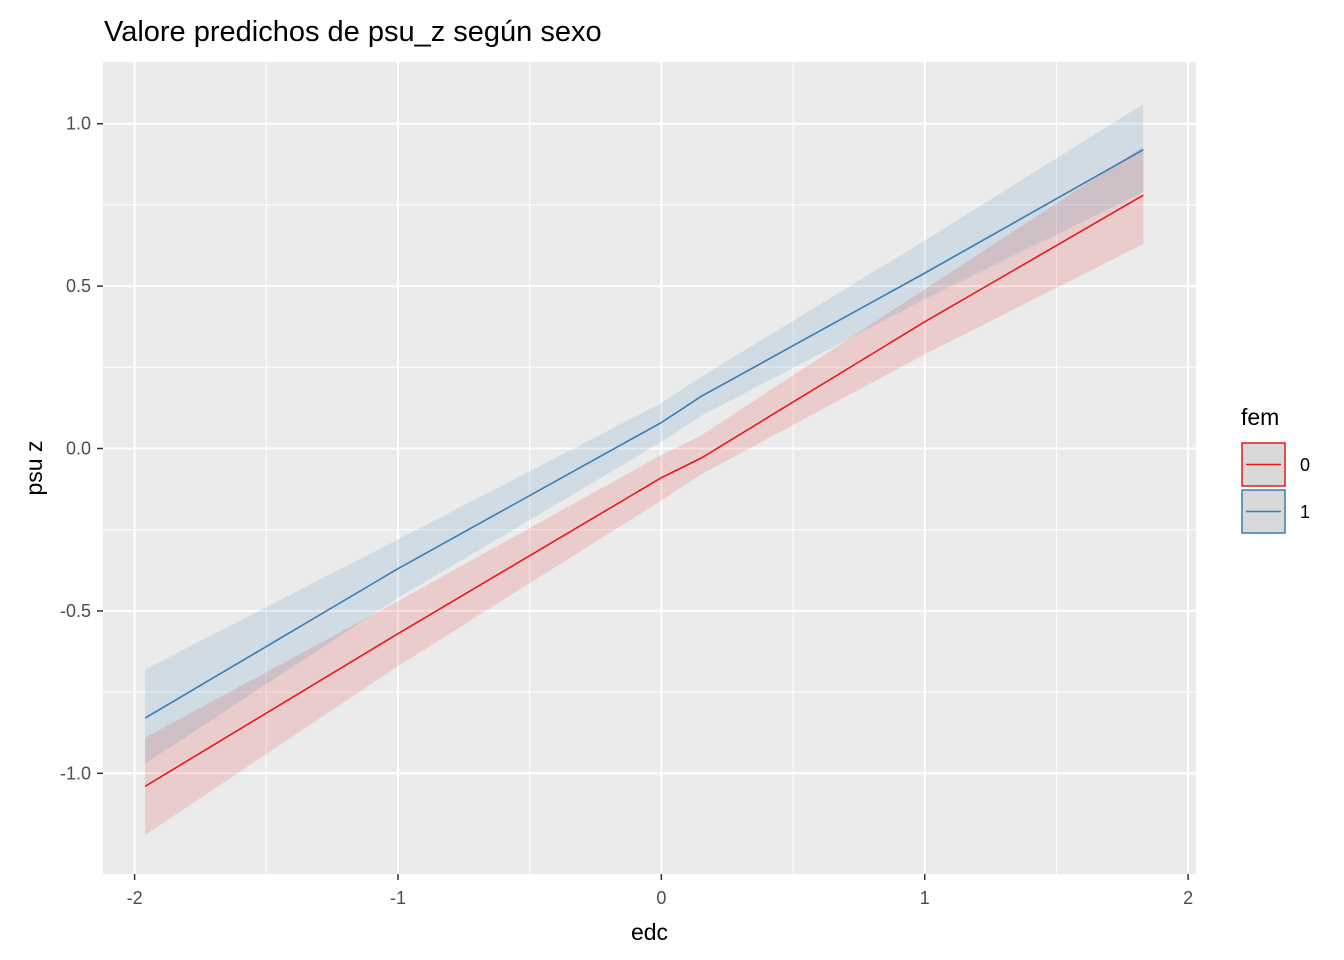 Image resolution: width=1344 pixels, height=960 pixels. Describe the element at coordinates (78, 286) in the screenshot. I see `y-tick-label: 0.5` at that location.